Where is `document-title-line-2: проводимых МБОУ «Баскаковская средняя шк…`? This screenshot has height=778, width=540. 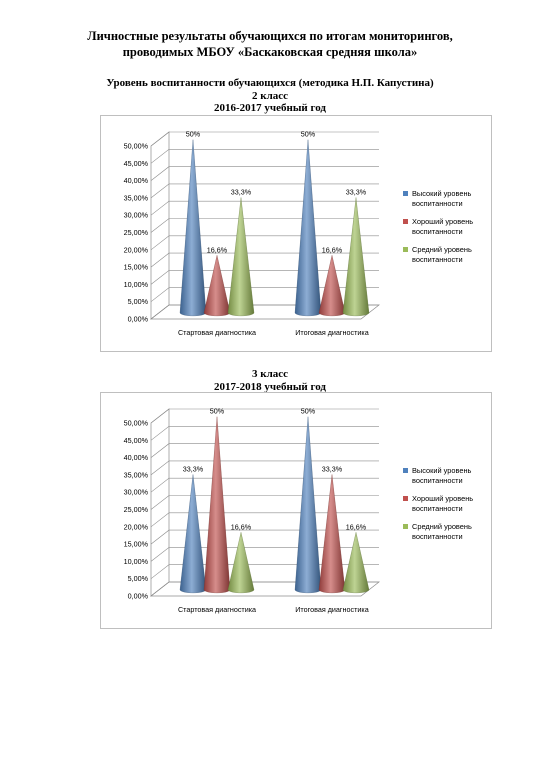
document-title-line-2: проводимых МБОУ «Баскаковская средняя шк… is located at coordinates (270, 52).